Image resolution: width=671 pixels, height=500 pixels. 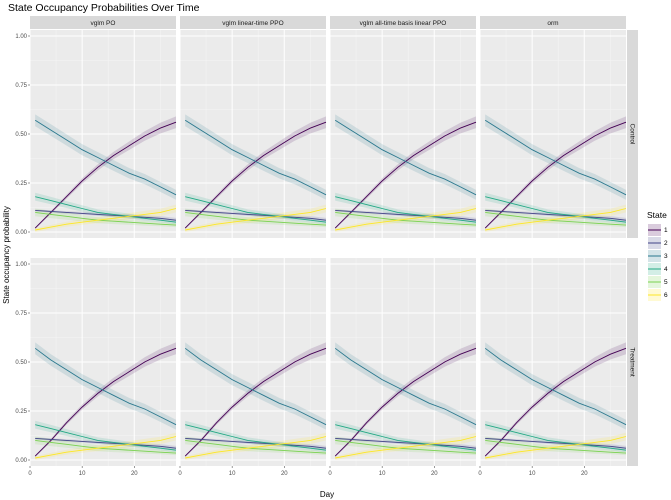 I want to click on column-strip-label: vglm linear-time PPO, so click(x=252, y=23).